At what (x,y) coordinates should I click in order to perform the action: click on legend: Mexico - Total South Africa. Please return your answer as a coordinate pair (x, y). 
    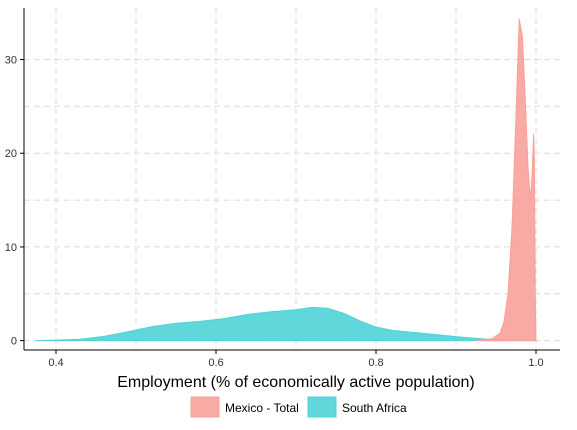
    Looking at the image, I should click on (298, 407).